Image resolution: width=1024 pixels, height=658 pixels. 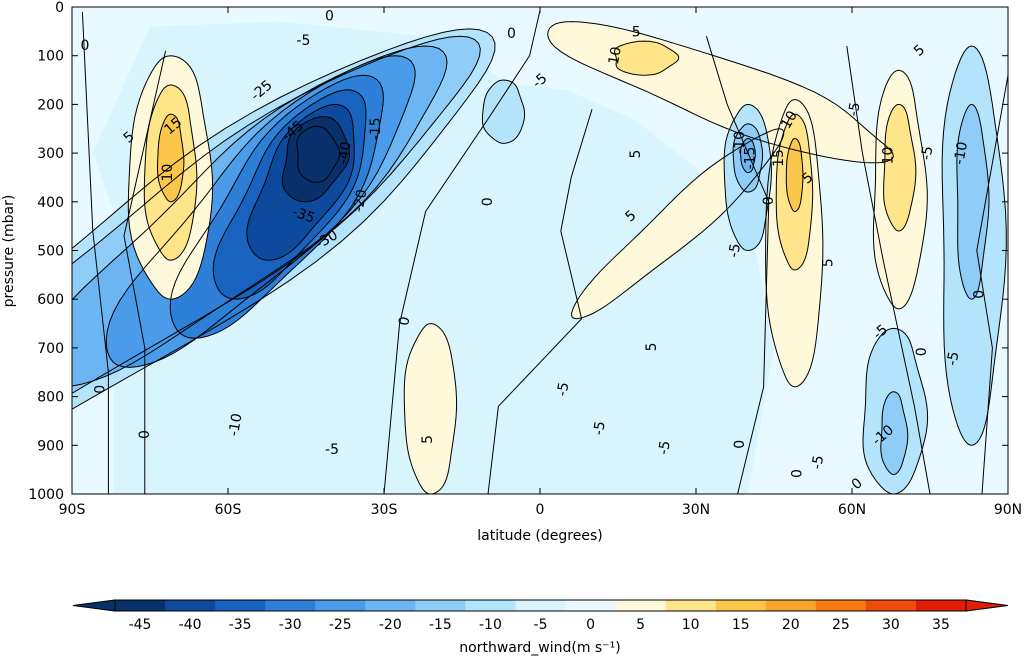 I want to click on feature-southern-low-tongue, so click(x=430, y=408).